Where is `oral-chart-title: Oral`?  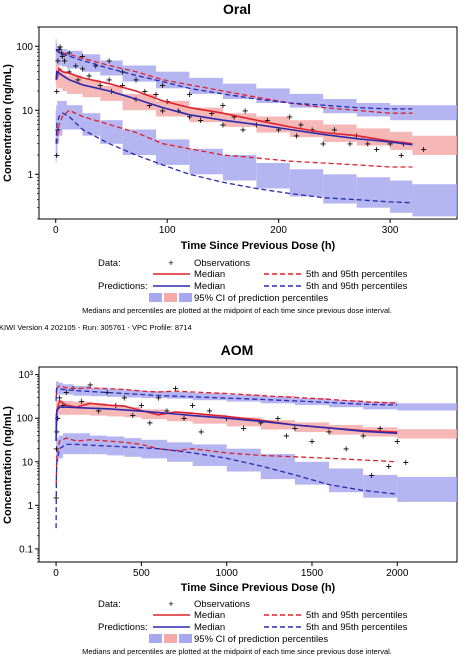
oral-chart-title: Oral is located at coordinates (237, 9).